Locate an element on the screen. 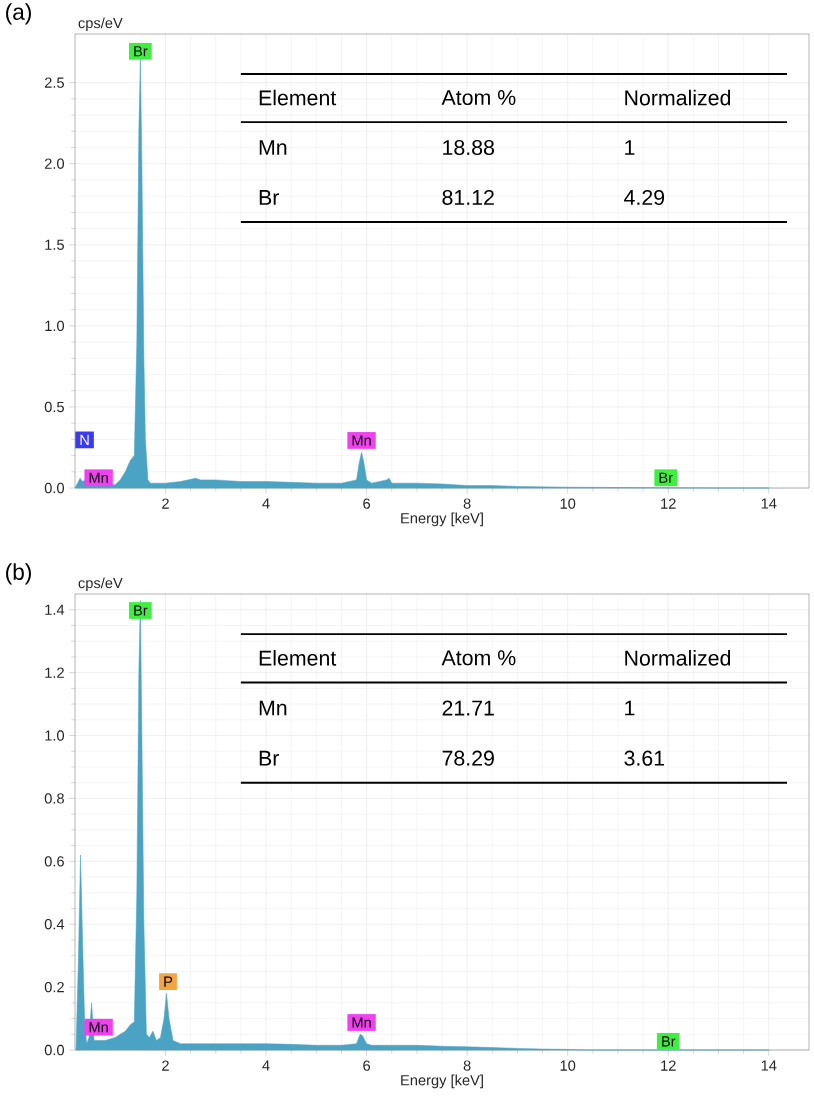 The width and height of the screenshot is (814, 1109). y-tick-label: 0.2 is located at coordinates (54, 987).